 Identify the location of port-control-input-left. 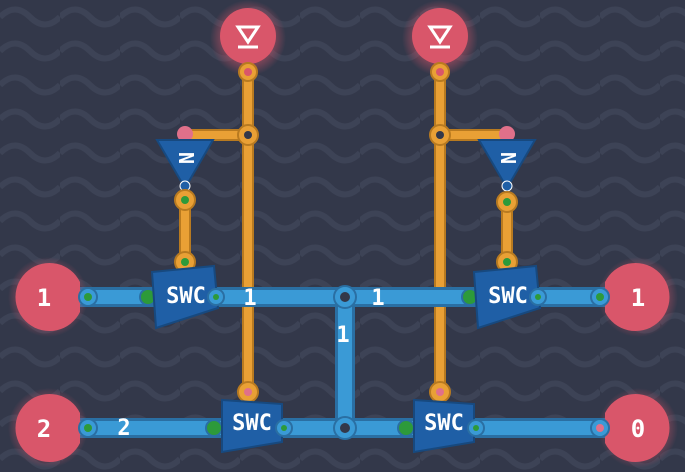
(248, 41).